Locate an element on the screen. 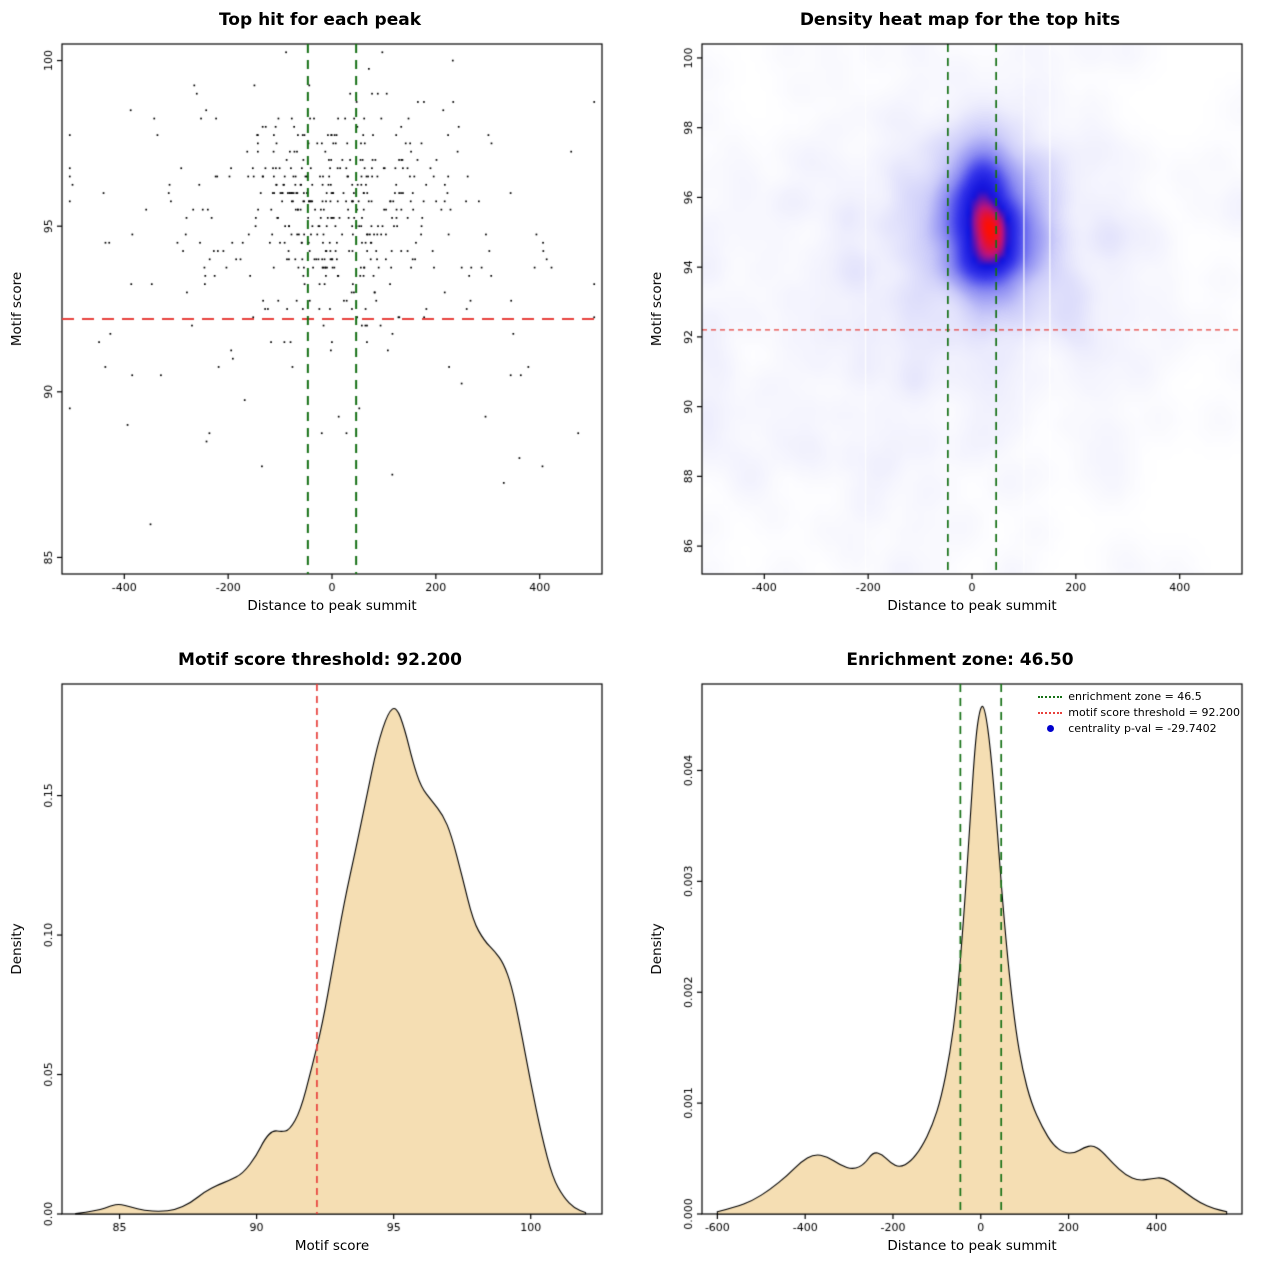 Image resolution: width=1280 pixels, height=1280 pixels. threshold-line-icon is located at coordinates (1050, 713).